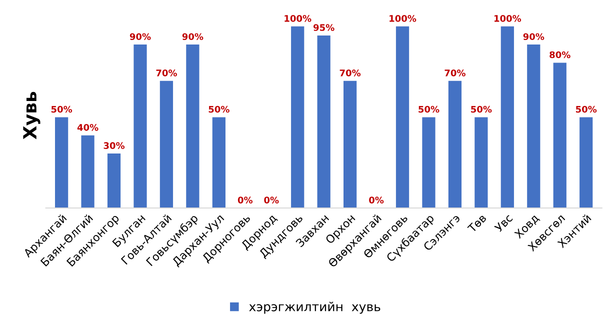 The image size is (611, 325). I want to click on y-axis-title: Хувь, so click(31, 116).